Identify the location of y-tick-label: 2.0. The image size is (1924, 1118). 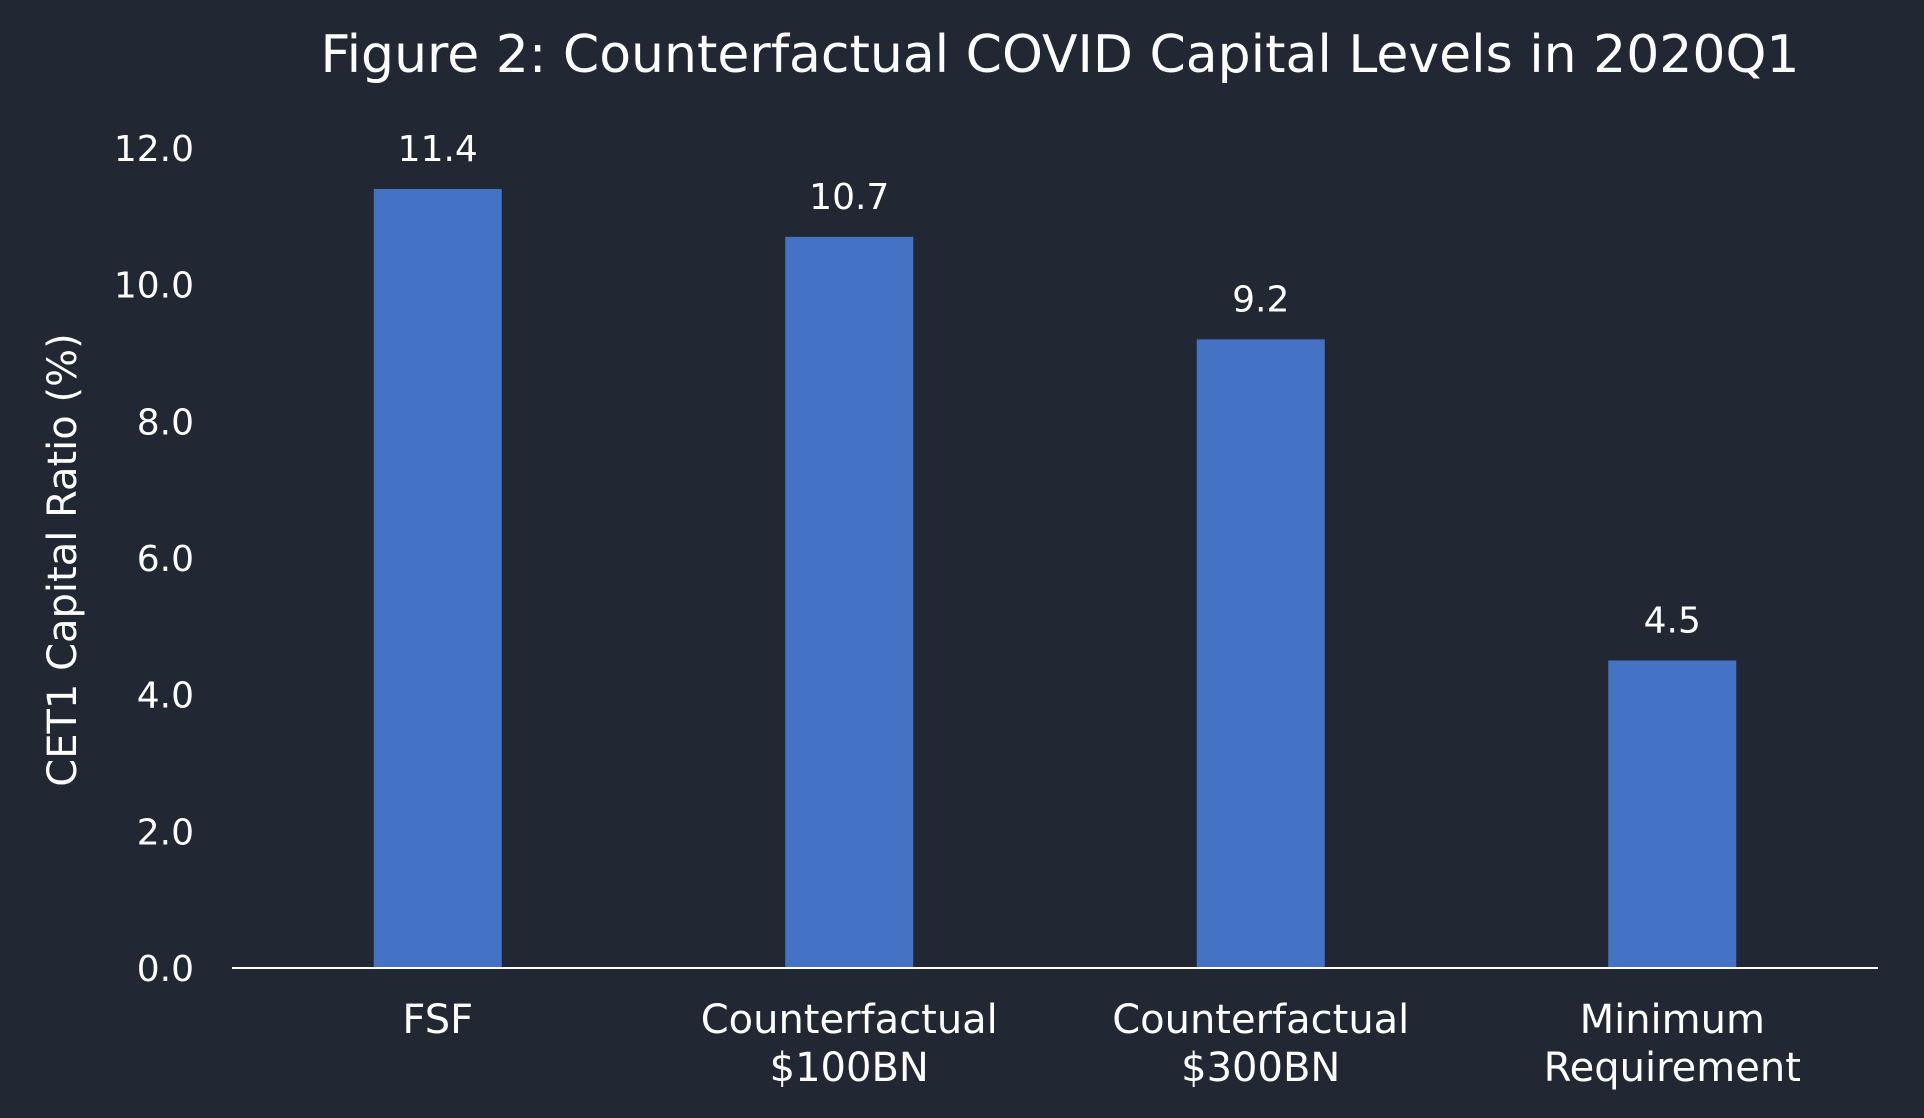
(165, 832).